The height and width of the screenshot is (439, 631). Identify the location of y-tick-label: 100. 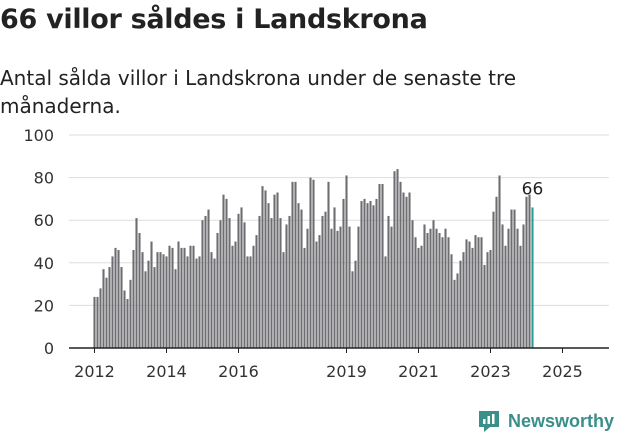
(38, 135).